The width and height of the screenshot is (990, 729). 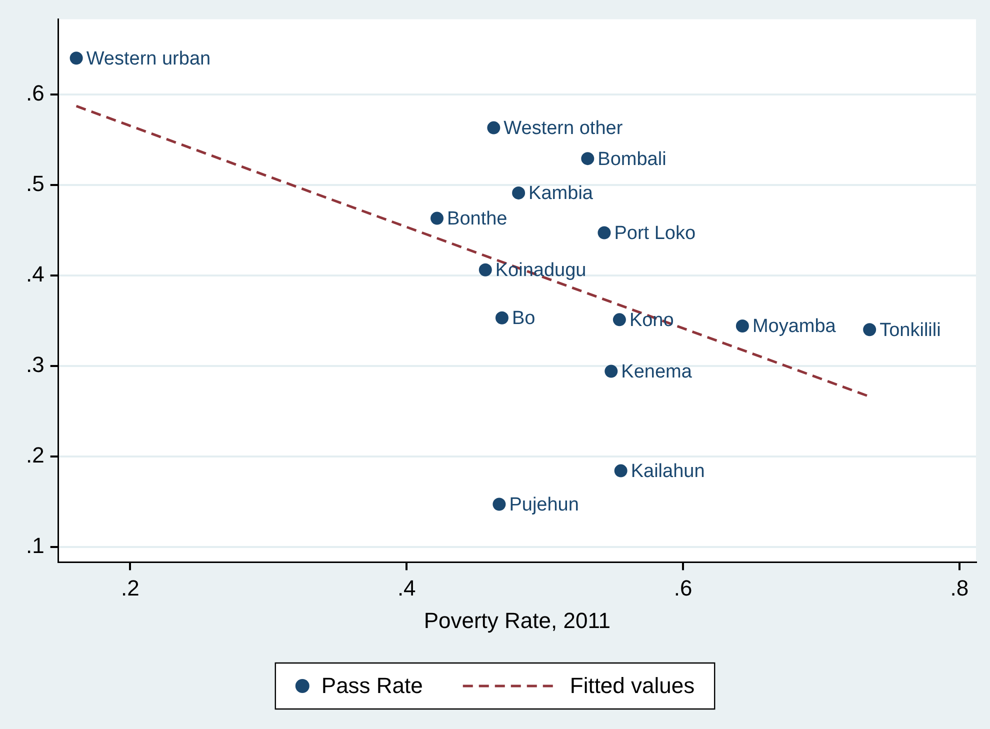 I want to click on annotation: Kenema, so click(x=656, y=371).